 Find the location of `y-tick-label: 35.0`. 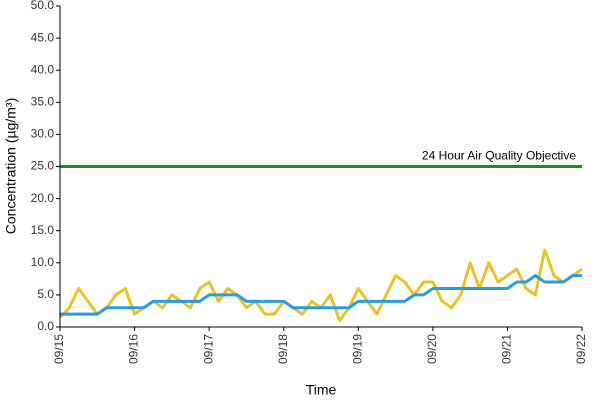

y-tick-label: 35.0 is located at coordinates (43, 101).